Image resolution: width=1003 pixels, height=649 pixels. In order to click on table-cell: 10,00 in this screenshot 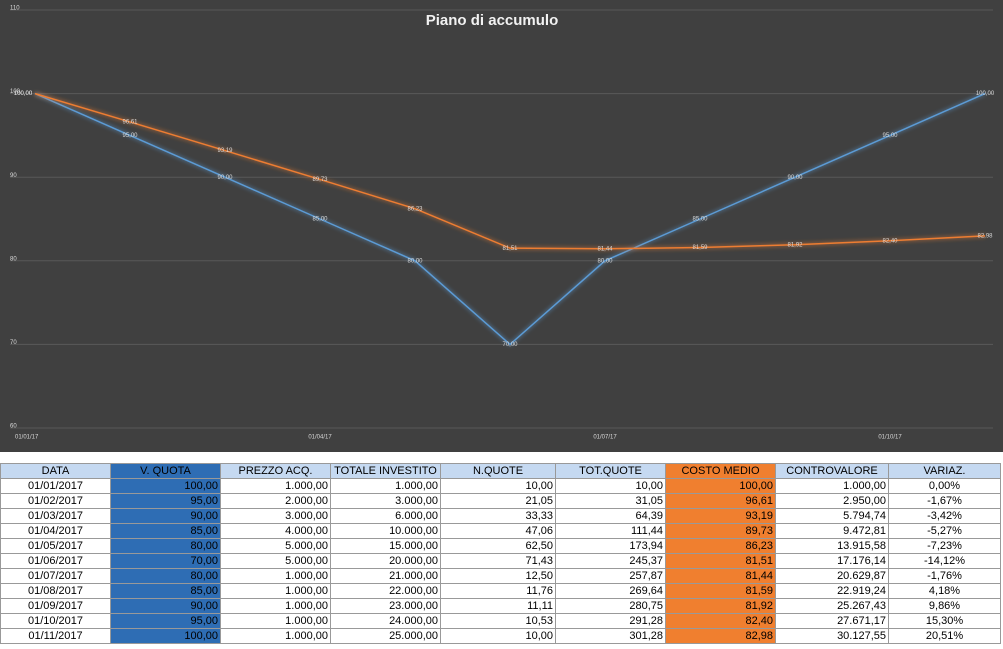, I will do `click(498, 636)`.